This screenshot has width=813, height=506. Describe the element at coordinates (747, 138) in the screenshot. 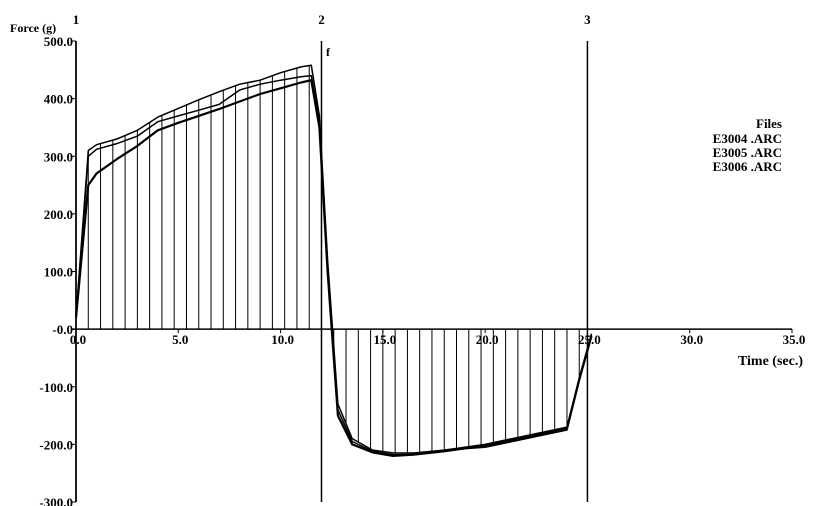

I see `legend-entry-1: E3004 .ARC` at that location.